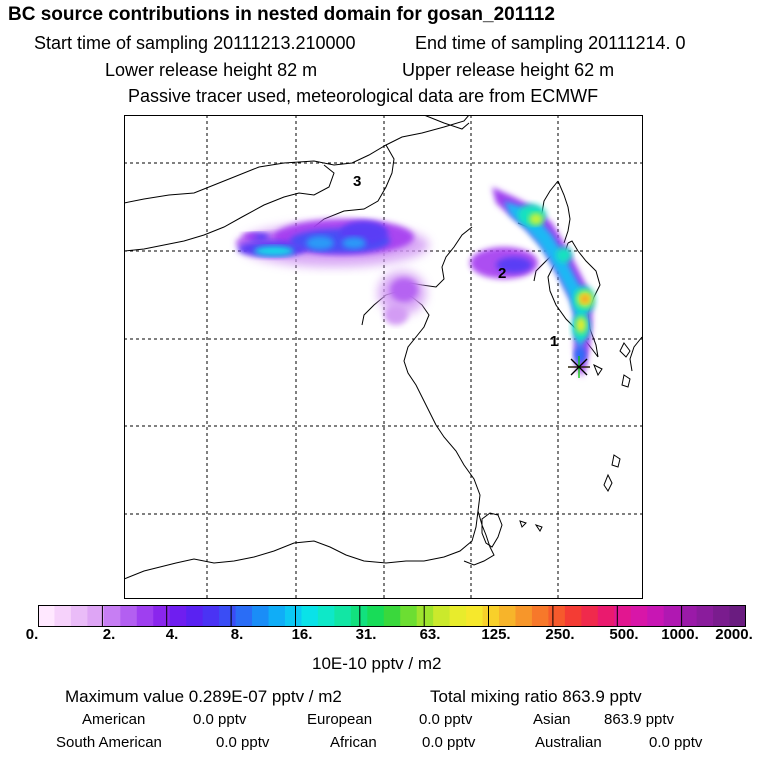 The image size is (768, 768). I want to click on colorbar-cells, so click(392, 616).